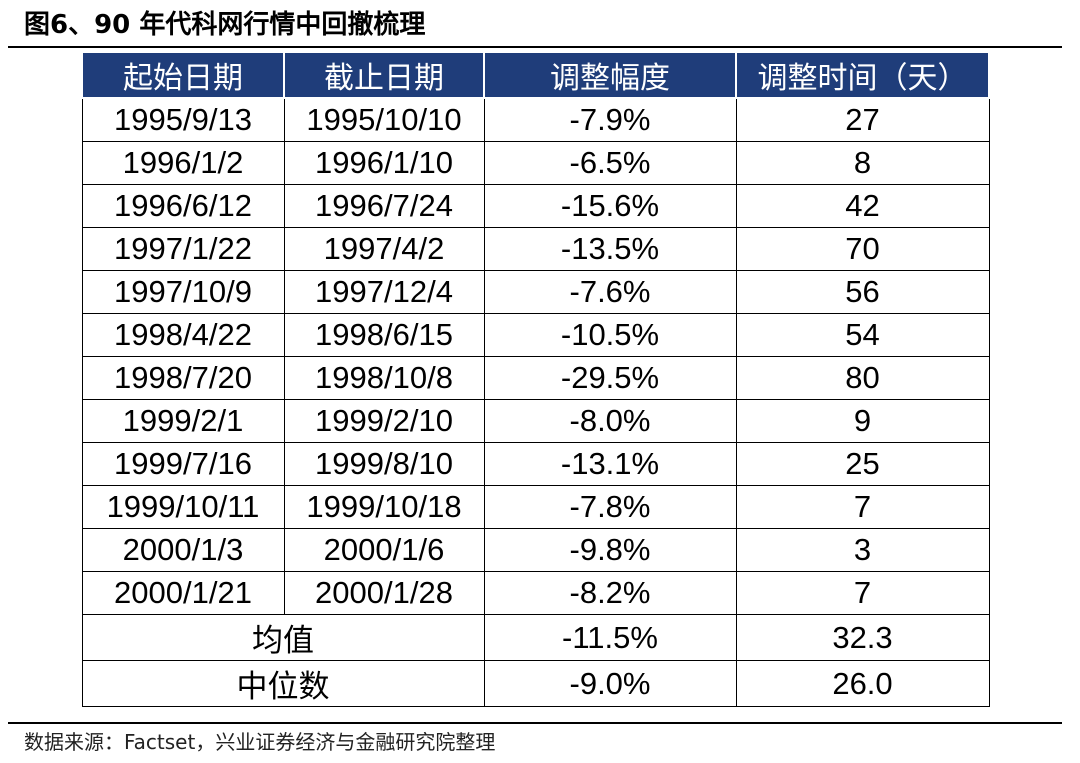 This screenshot has width=1080, height=763. I want to click on end-date-cell: 1995/10/10, so click(384, 119).